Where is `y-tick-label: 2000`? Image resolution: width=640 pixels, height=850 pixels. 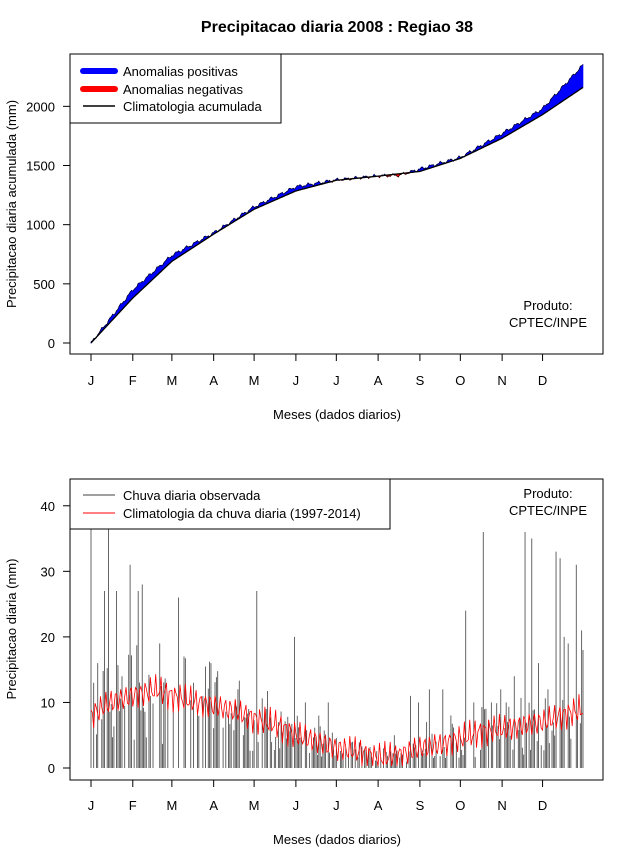 y-tick-label: 2000 is located at coordinates (40, 106).